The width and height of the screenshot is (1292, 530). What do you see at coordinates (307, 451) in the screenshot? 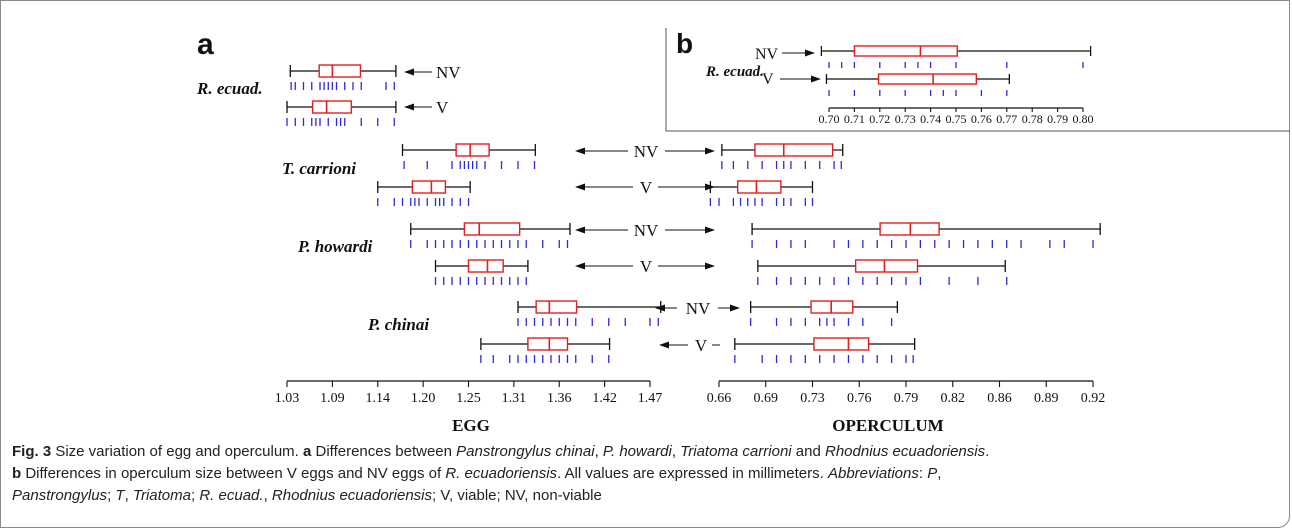
I see `caption-a-label: a` at bounding box center [307, 451].